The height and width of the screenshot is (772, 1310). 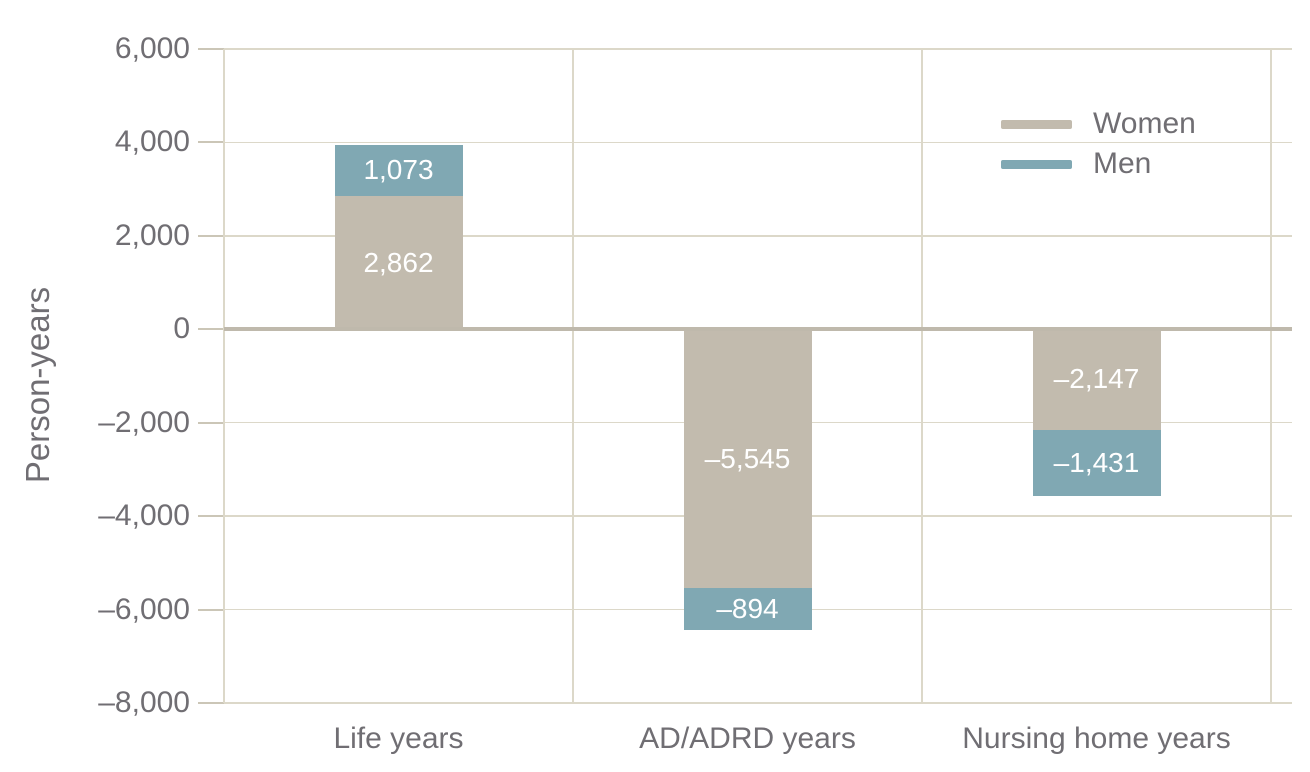 I want to click on legend-item-men: Men, so click(x=1098, y=164).